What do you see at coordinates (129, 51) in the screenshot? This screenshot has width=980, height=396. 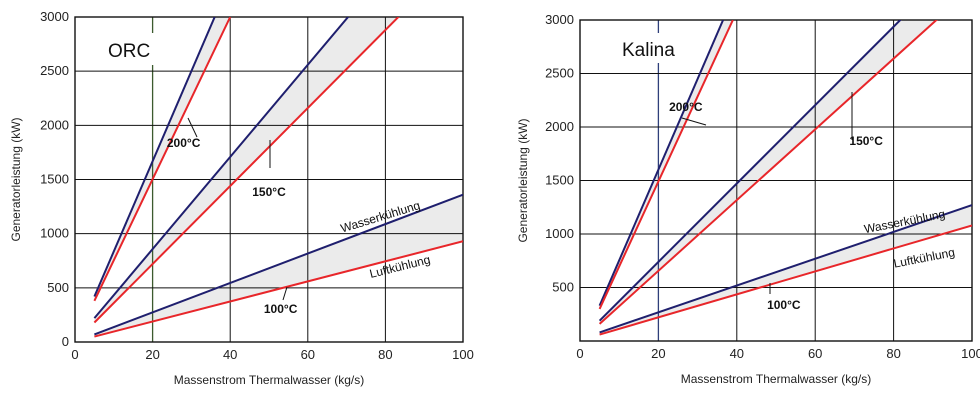 I see `chart-title: ORC` at bounding box center [129, 51].